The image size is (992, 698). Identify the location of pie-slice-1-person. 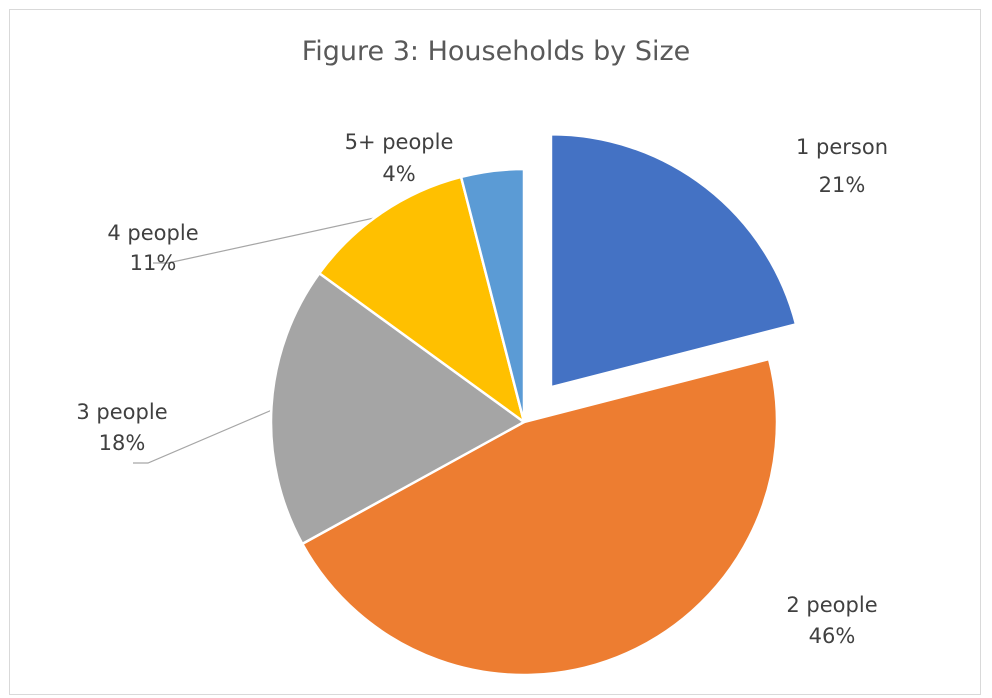
(673, 260).